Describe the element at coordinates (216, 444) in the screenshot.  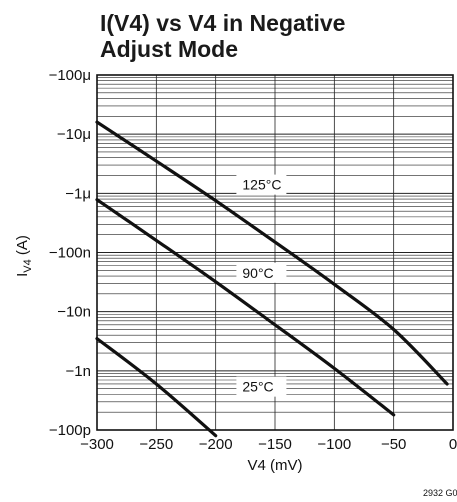
I see `x-tick-label: −200` at that location.